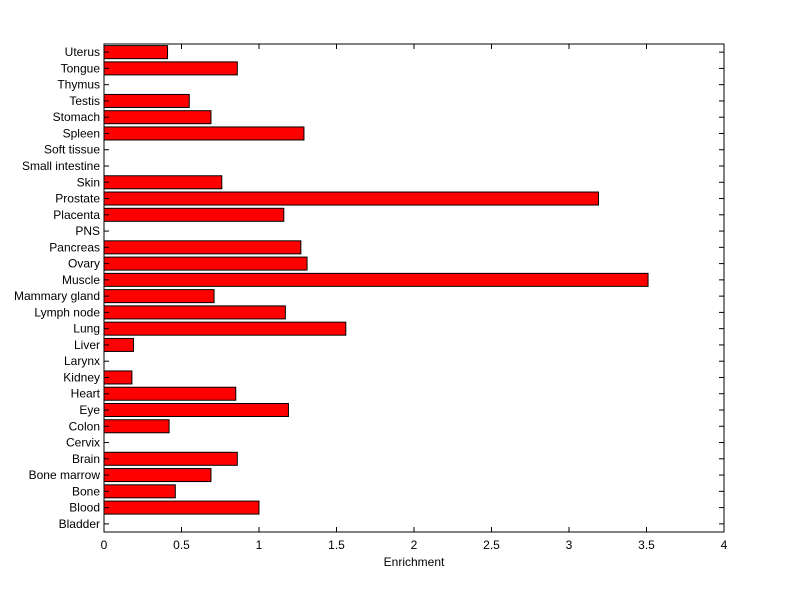 The height and width of the screenshot is (599, 800). Describe the element at coordinates (84, 426) in the screenshot. I see `y-tick-label: Colon` at that location.